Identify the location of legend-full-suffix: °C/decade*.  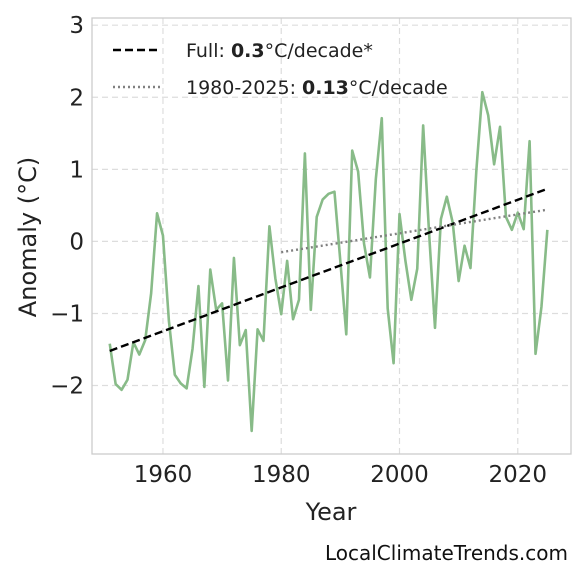
(319, 51).